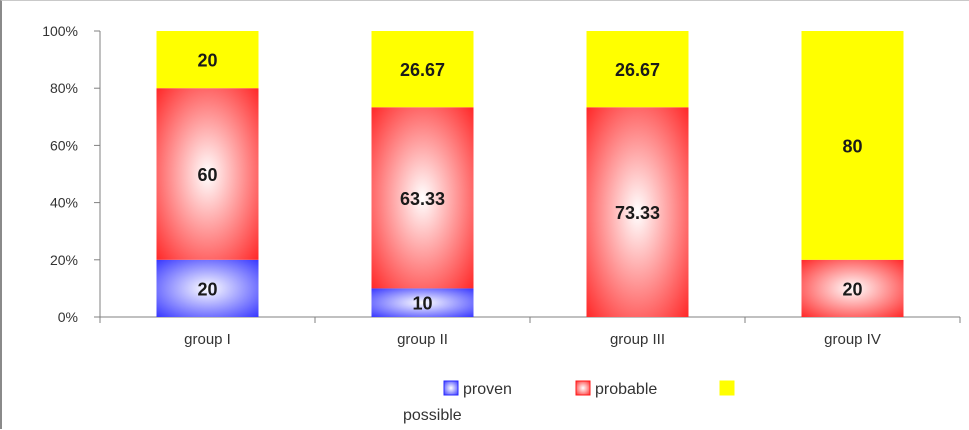  What do you see at coordinates (451, 388) in the screenshot?
I see `legend-swatch-proven` at bounding box center [451, 388].